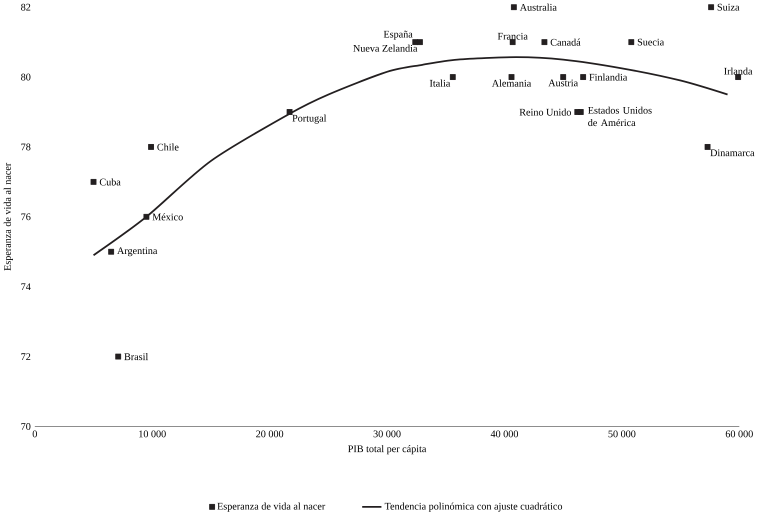 This screenshot has height=516, width=757. I want to click on x-axis-title: PIB total per cápita, so click(387, 449).